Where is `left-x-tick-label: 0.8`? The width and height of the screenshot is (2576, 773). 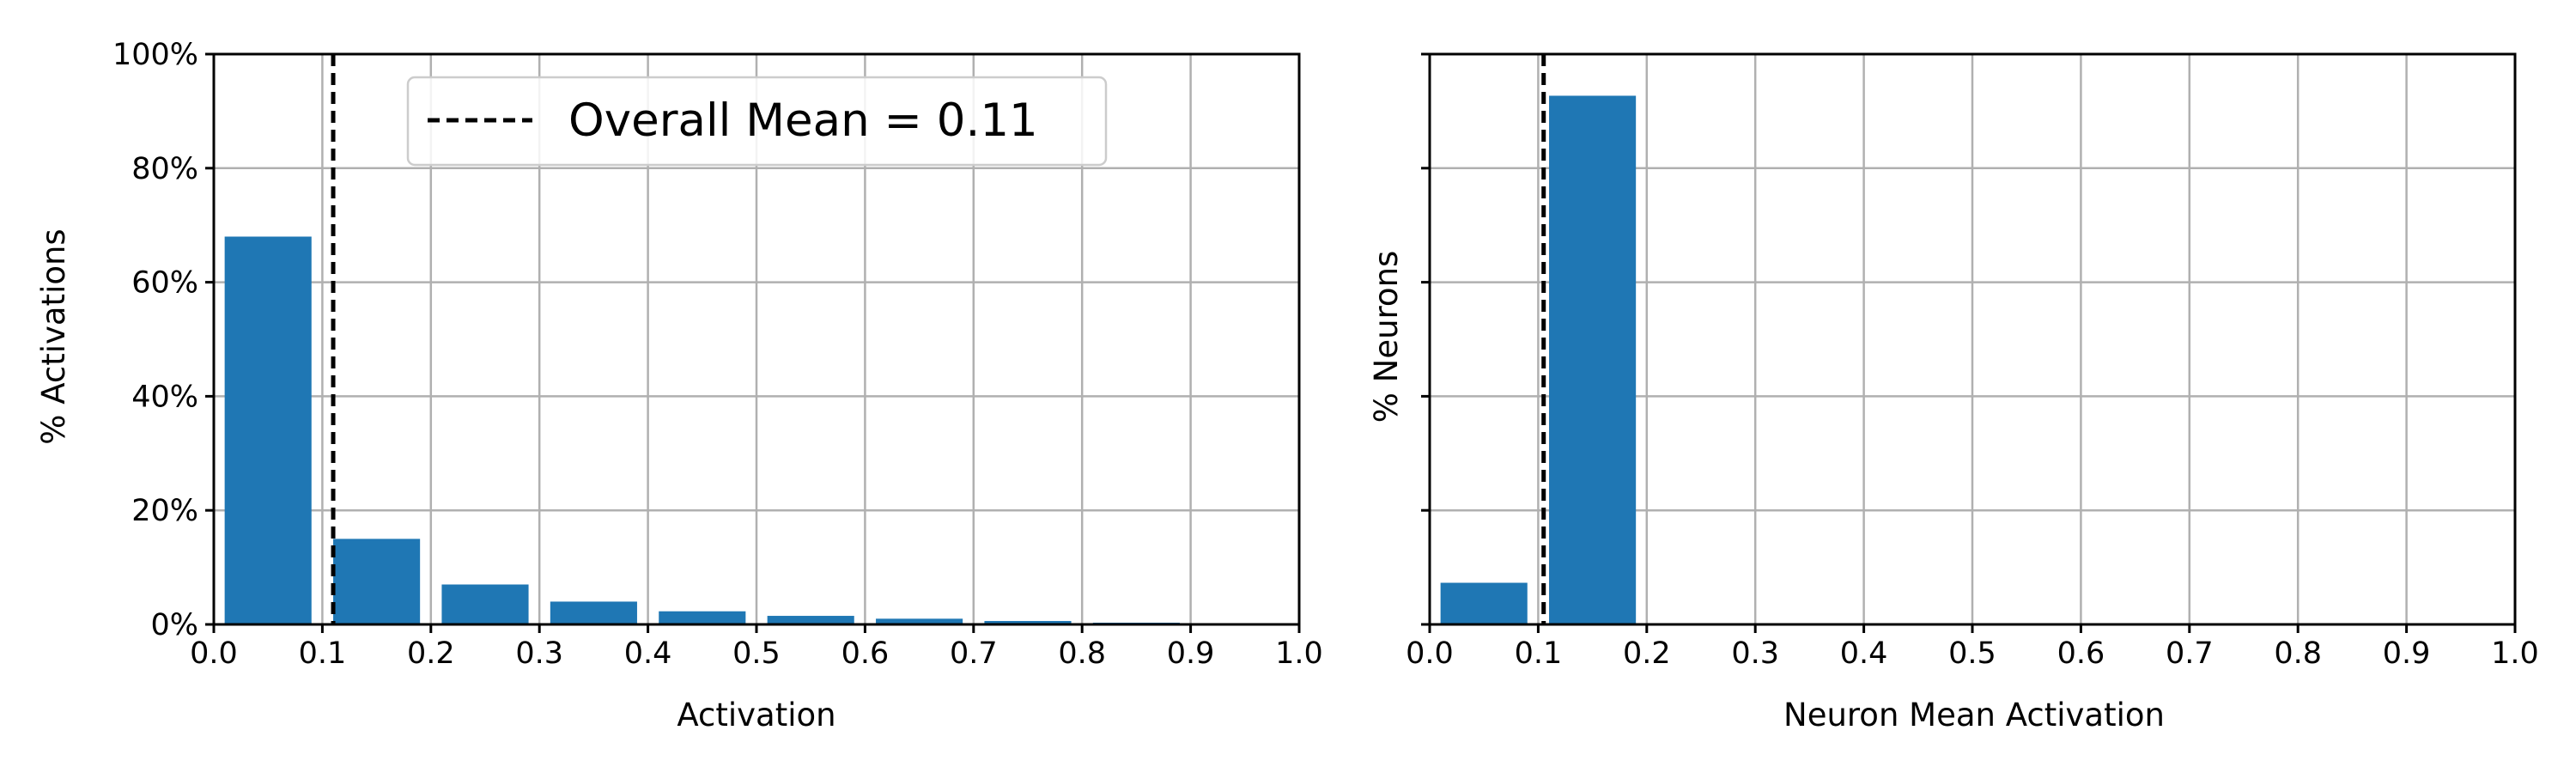
left-x-tick-label: 0.8 is located at coordinates (1082, 653).